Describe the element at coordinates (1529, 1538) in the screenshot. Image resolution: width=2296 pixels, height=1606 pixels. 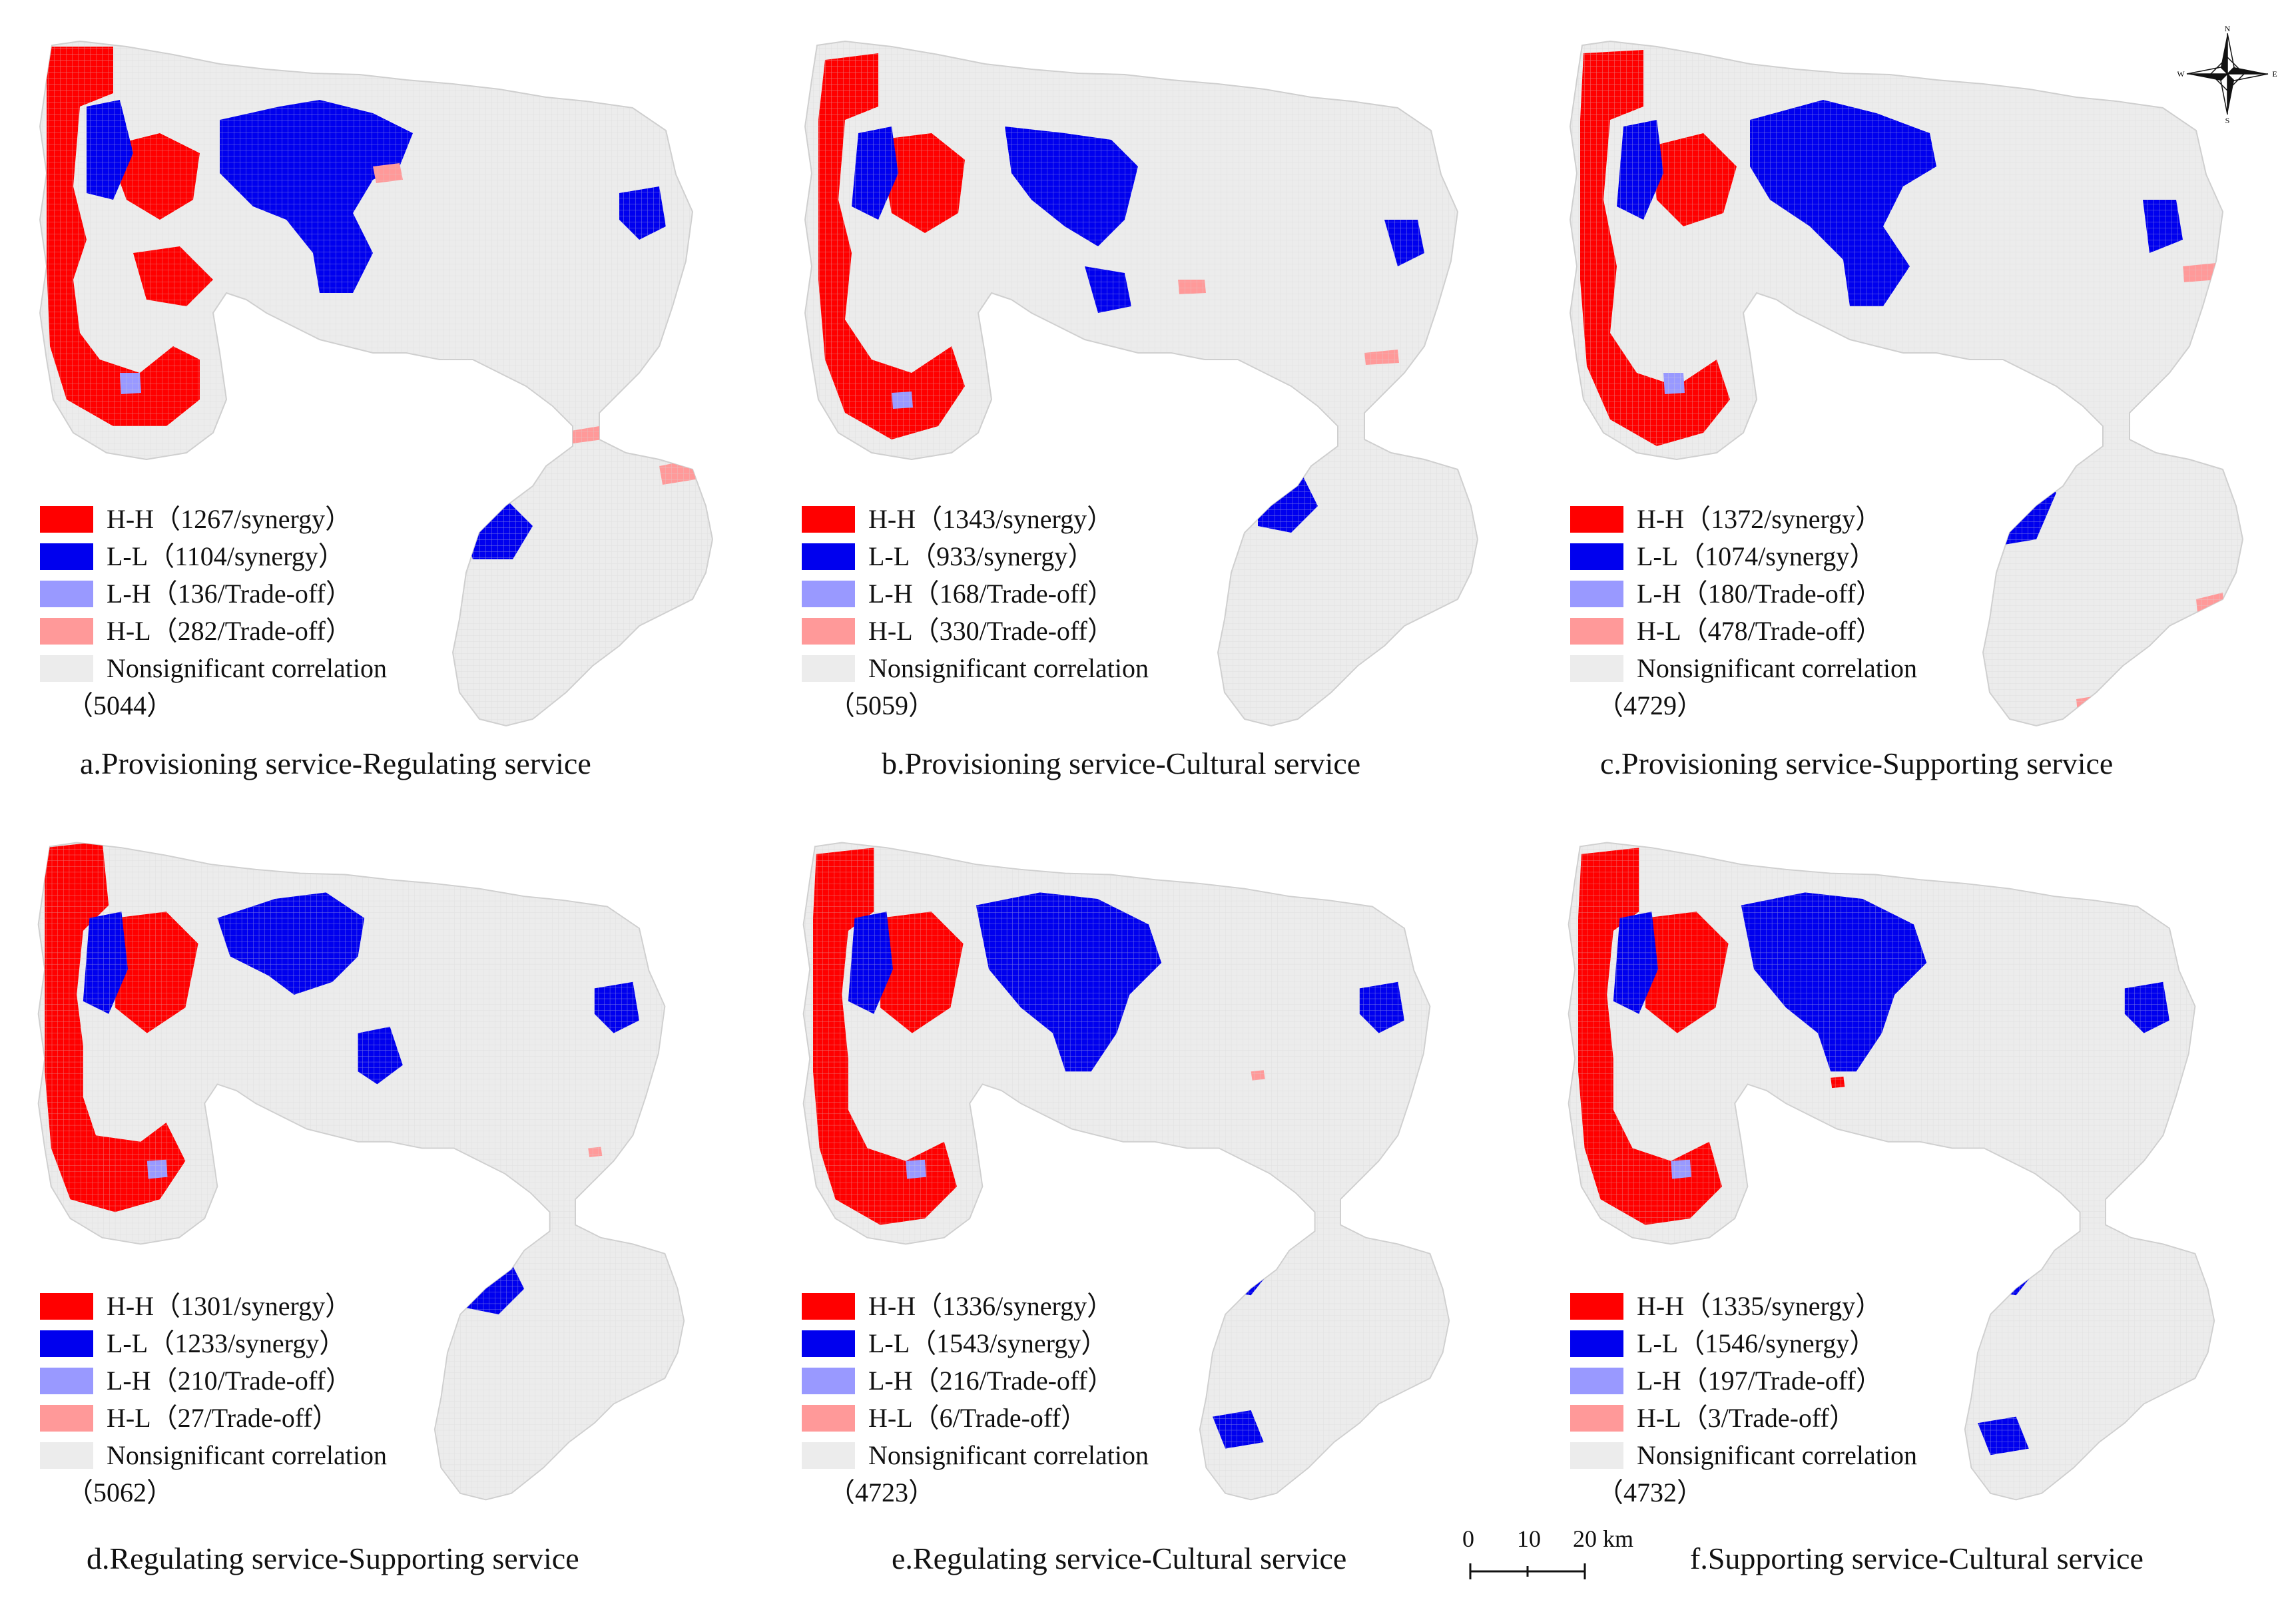
I see `scale-label-10: 10` at that location.